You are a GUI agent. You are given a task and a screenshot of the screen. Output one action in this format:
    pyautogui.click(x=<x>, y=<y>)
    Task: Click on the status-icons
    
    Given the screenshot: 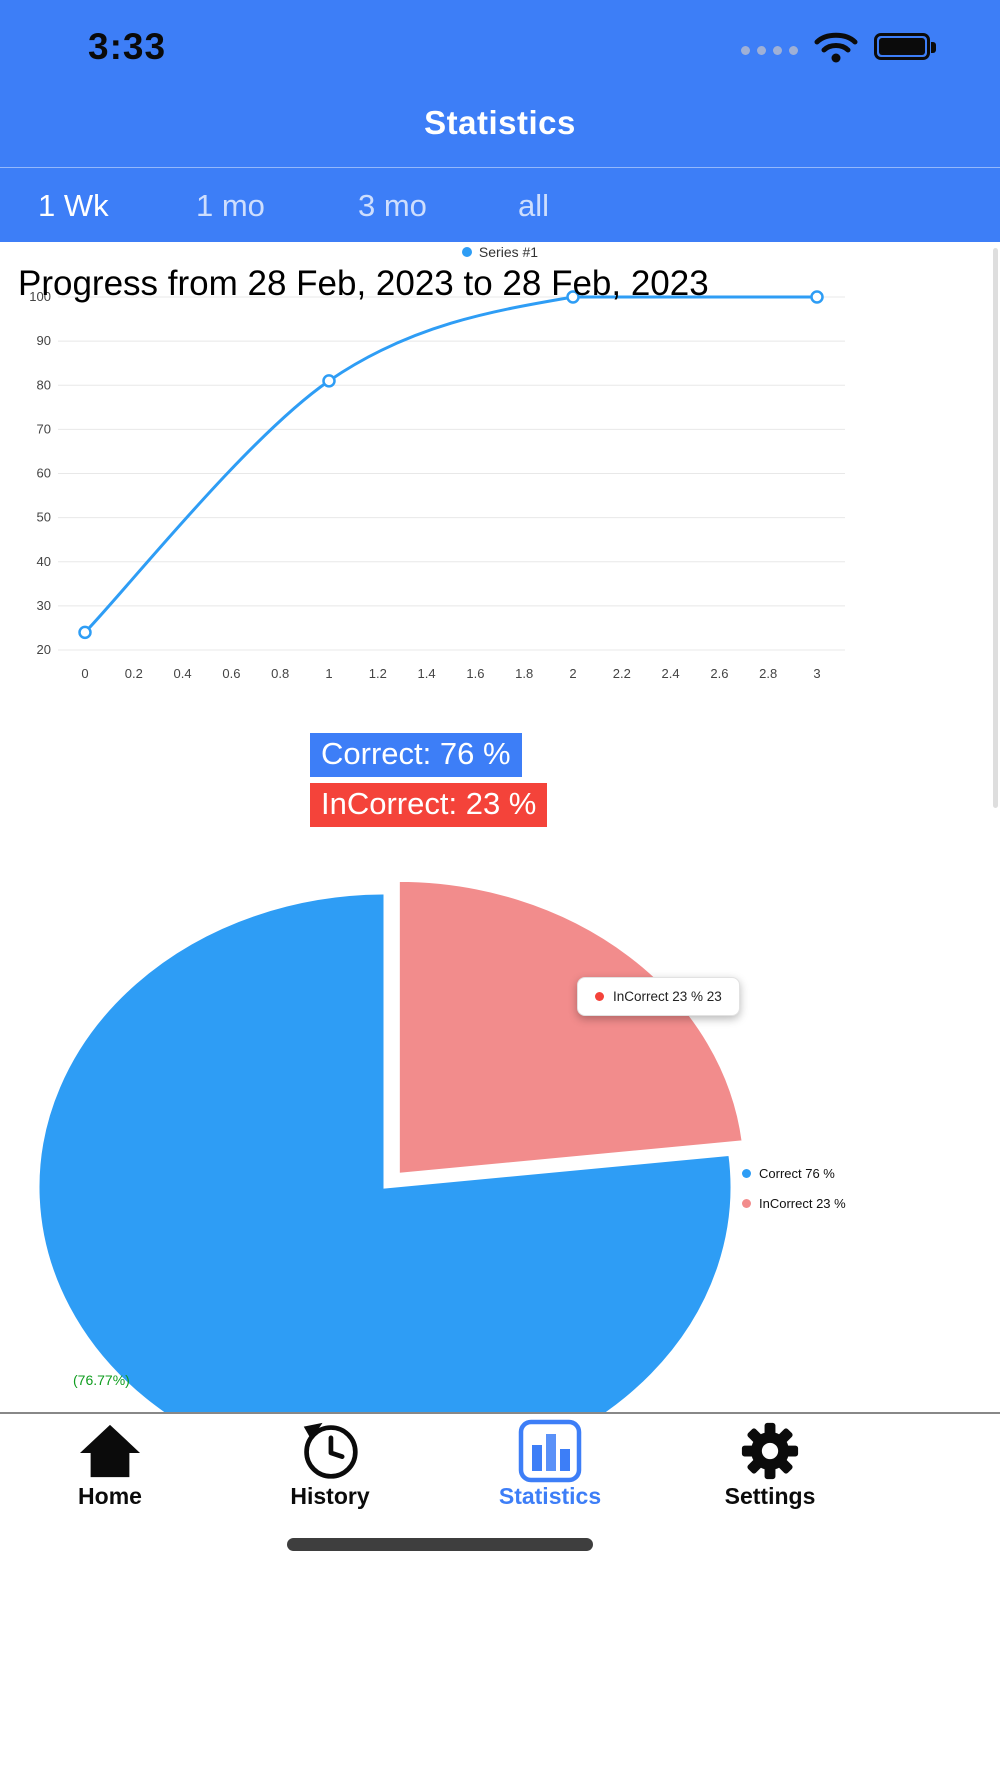 What is the action you would take?
    pyautogui.click(x=839, y=46)
    